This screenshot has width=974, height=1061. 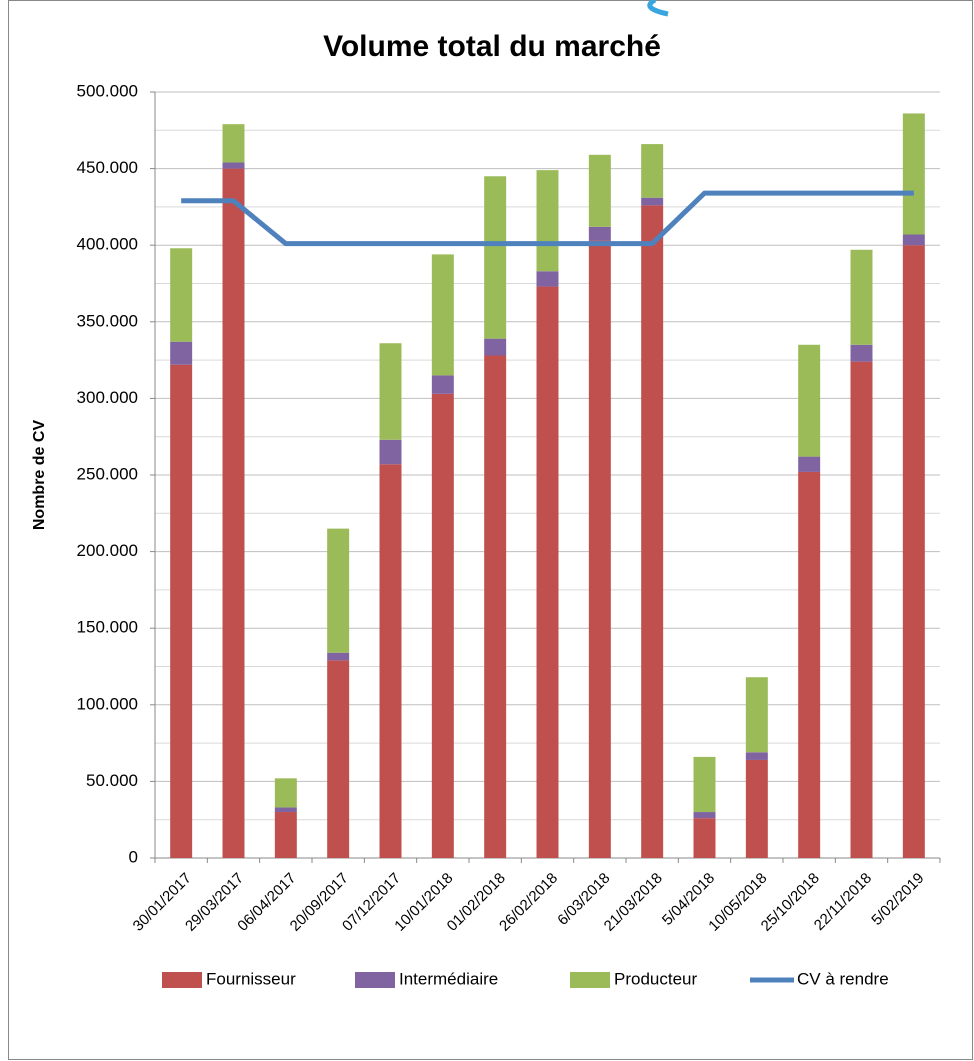 What do you see at coordinates (448, 978) in the screenshot?
I see `legend-label: Intermédiaire` at bounding box center [448, 978].